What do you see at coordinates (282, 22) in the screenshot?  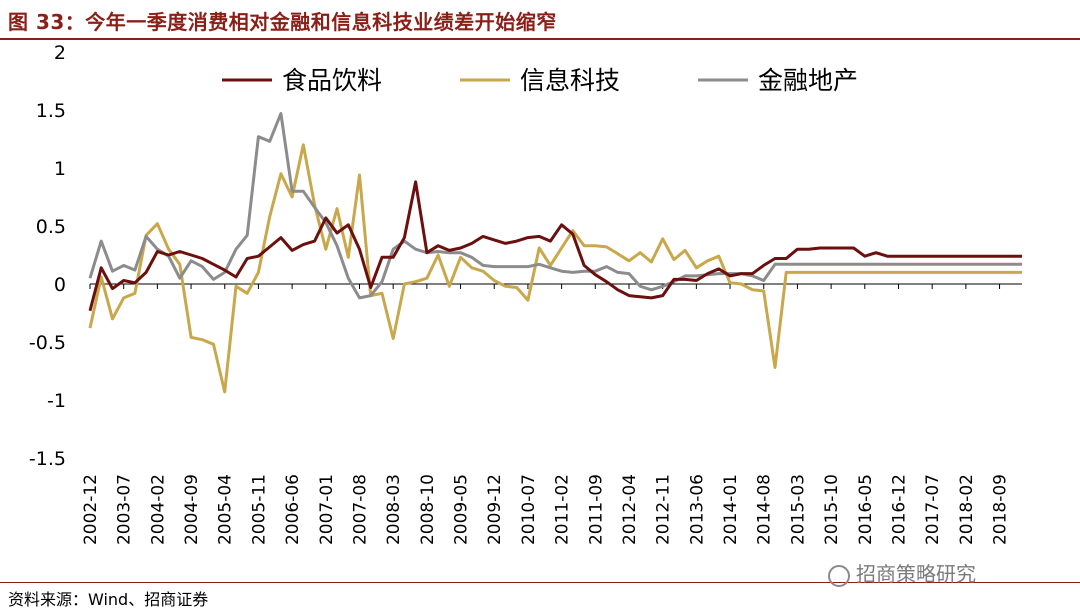 I see `figure-title: 图 33：今年一季度消费相对金融和信息科技业绩差开始缩窄` at bounding box center [282, 22].